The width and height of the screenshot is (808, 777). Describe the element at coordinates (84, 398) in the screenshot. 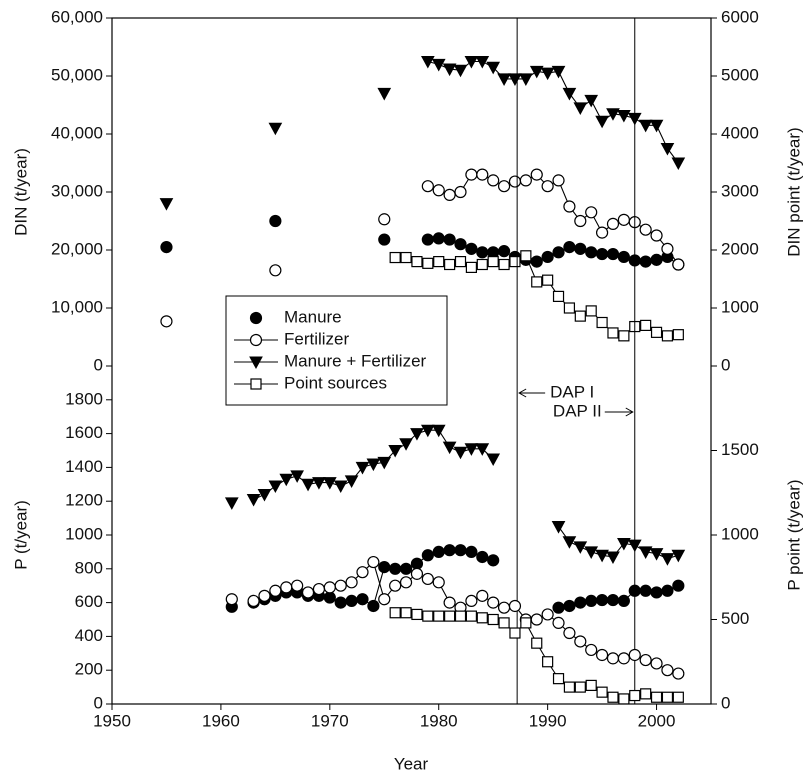

I see `y-tick-label: 1800` at that location.